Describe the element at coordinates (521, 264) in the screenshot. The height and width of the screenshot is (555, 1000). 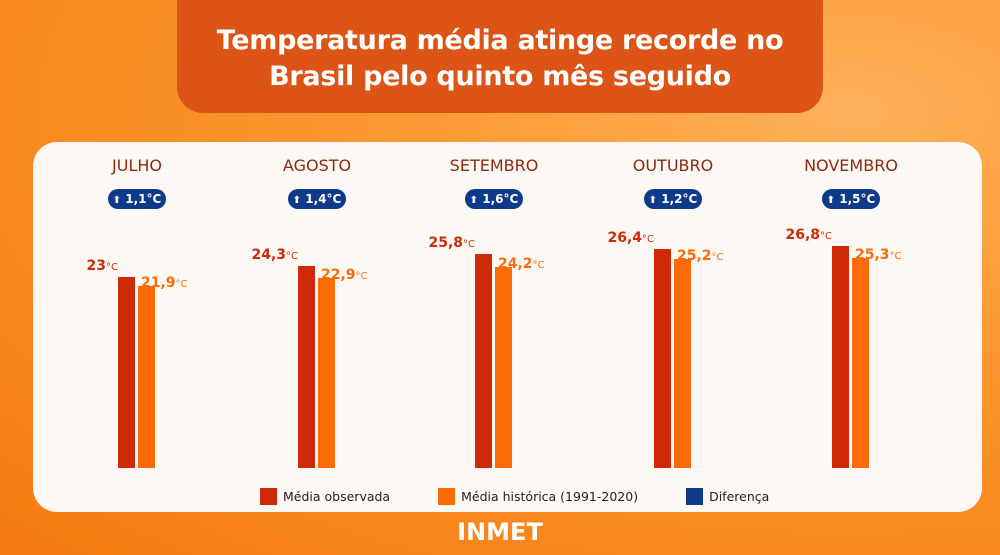
I see `historical-value-label: 24,2°C` at that location.